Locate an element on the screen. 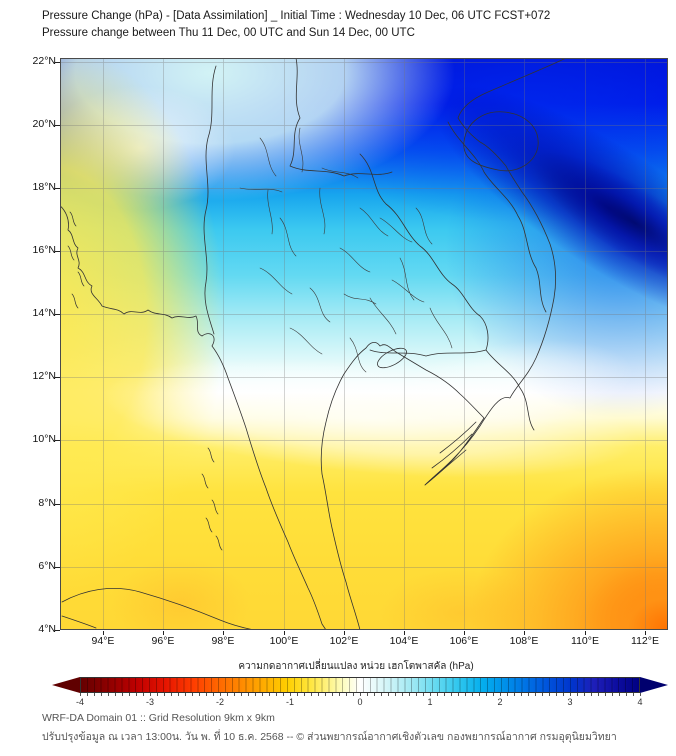 This screenshot has width=676, height=756. colorbar-right-arrow is located at coordinates (654, 685).